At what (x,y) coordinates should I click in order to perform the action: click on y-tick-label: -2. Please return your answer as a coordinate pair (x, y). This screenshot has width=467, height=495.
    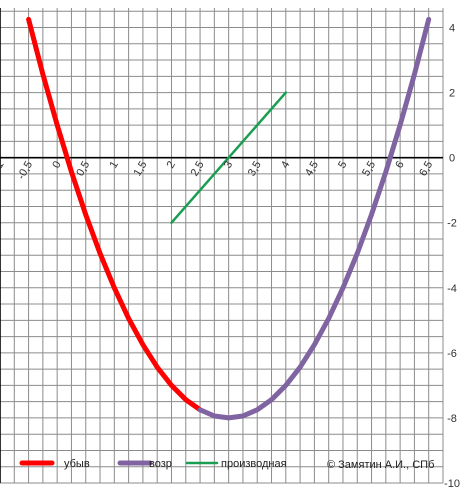
    Looking at the image, I should click on (452, 224).